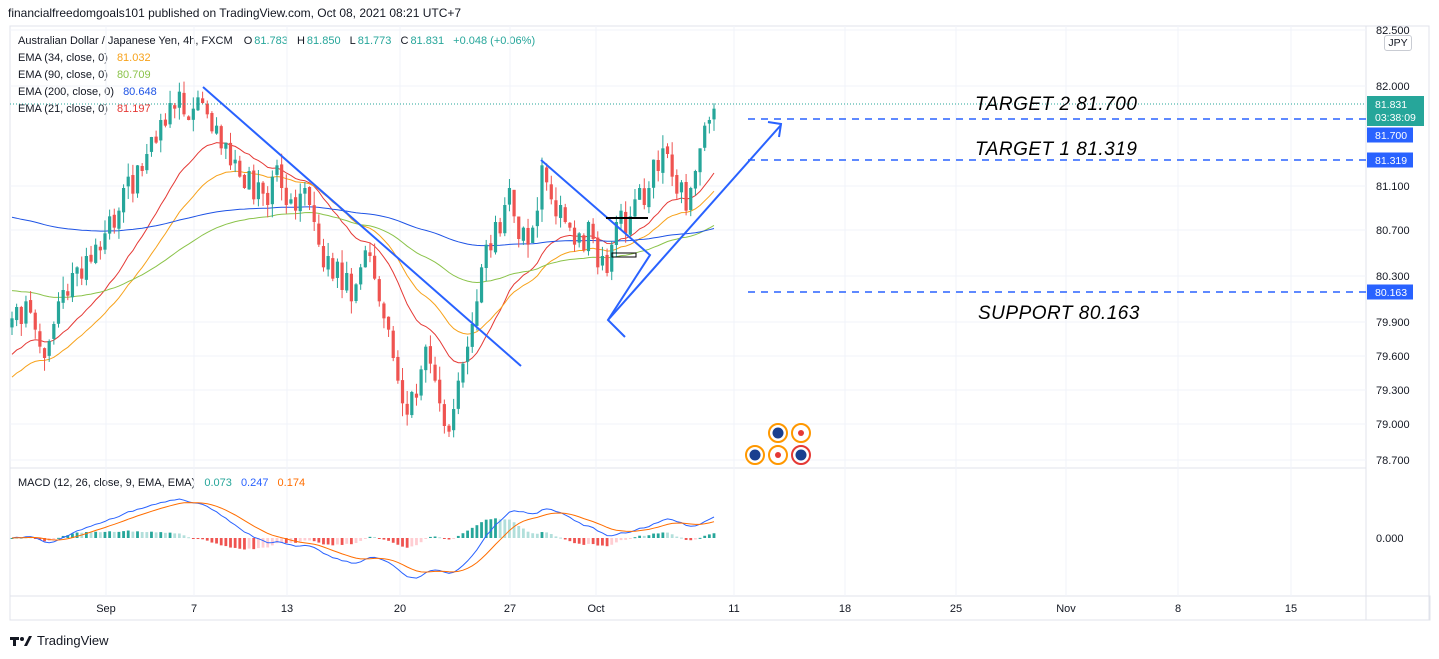  What do you see at coordinates (363, 538) in the screenshot?
I see `macd-line` at bounding box center [363, 538].